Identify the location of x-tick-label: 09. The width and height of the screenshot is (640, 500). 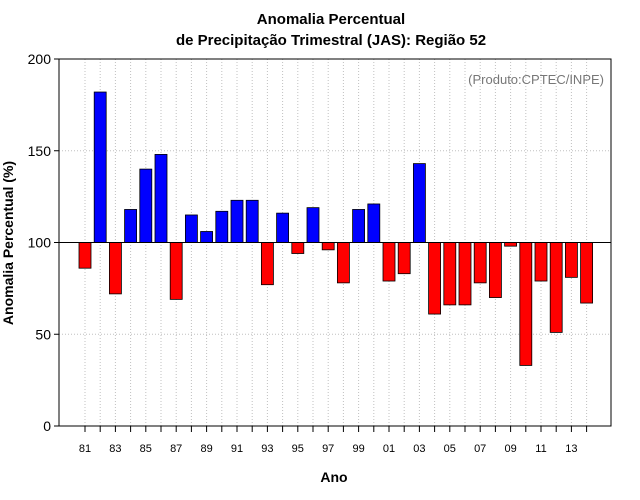
(510, 449).